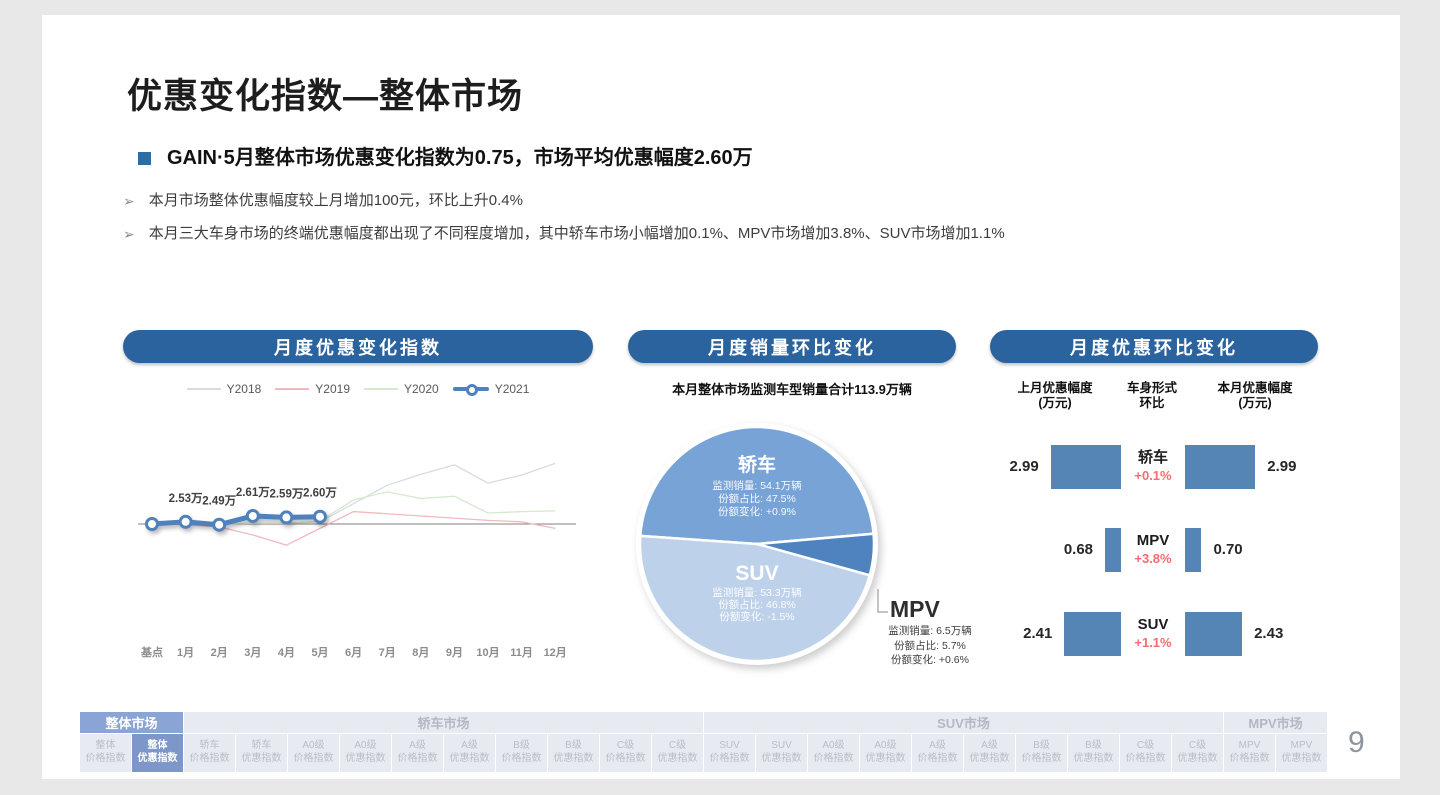 This screenshot has height=795, width=1440. Describe the element at coordinates (757, 498) in the screenshot. I see `svg-text: 份额占比: 47.5%` at that location.